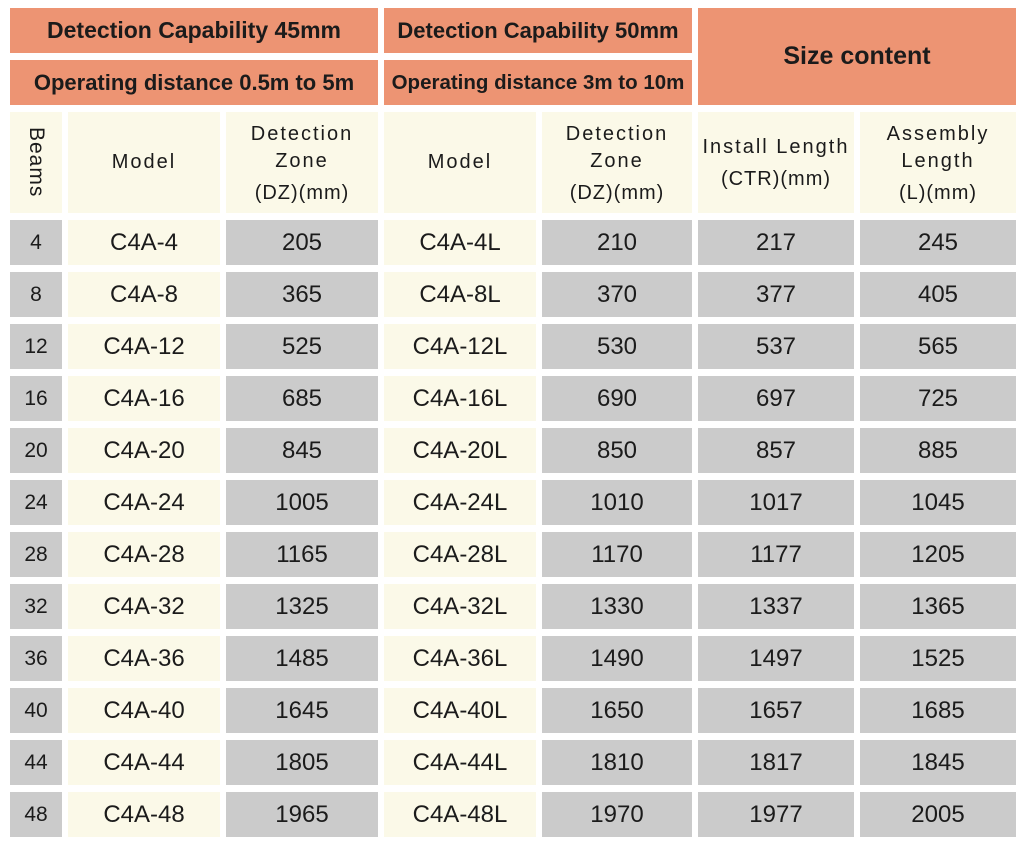 The width and height of the screenshot is (1024, 858). What do you see at coordinates (776, 294) in the screenshot?
I see `install-length-cell: 377` at bounding box center [776, 294].